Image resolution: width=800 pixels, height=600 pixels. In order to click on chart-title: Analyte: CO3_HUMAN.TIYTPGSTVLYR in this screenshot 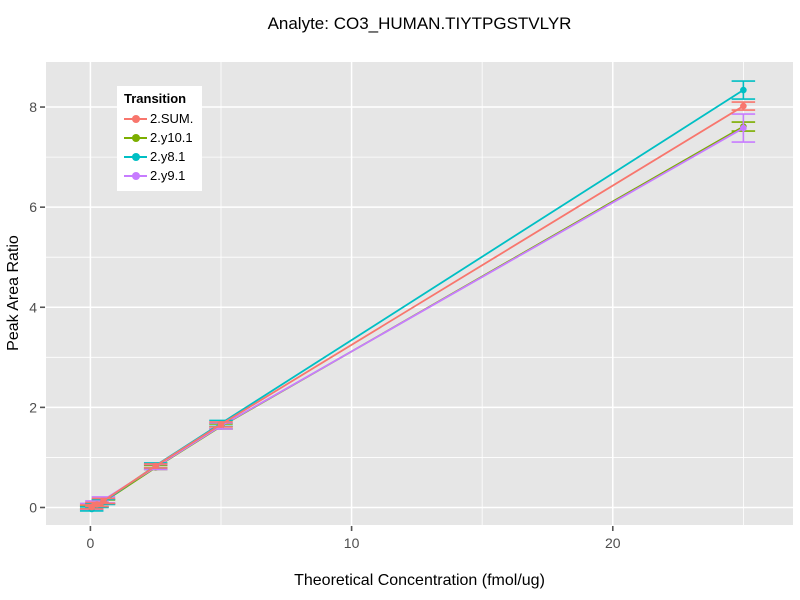, I will do `click(419, 23)`.